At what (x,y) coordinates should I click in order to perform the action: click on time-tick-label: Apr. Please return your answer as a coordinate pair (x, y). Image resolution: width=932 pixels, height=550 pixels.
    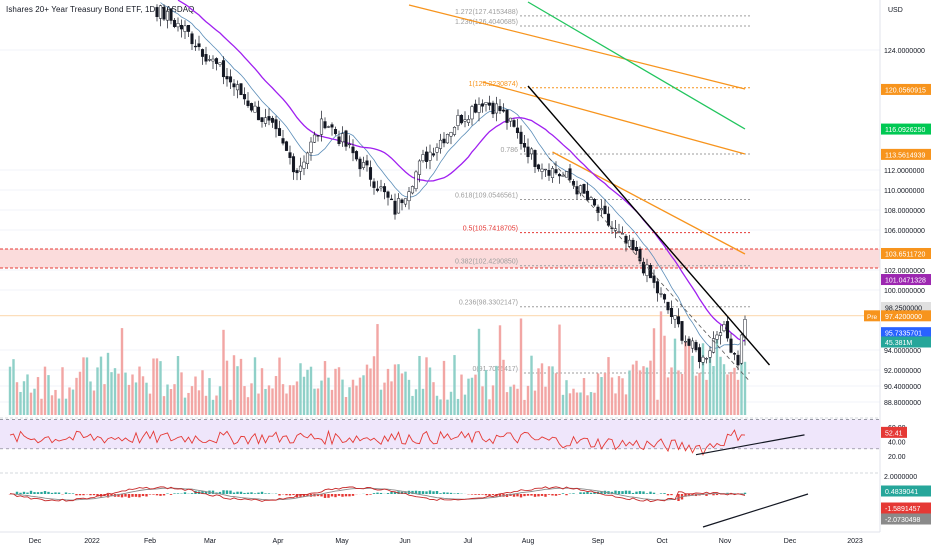
    Looking at the image, I should click on (279, 541).